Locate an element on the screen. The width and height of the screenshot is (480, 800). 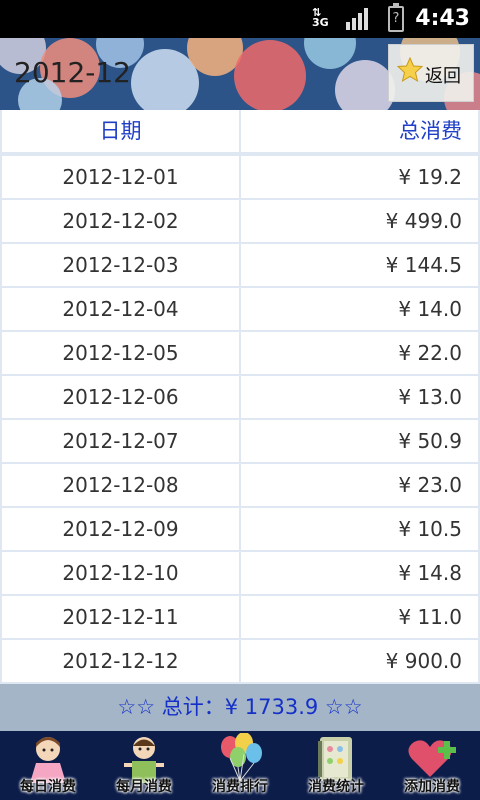
tab-monthly-expense: 每月消费 is located at coordinates (144, 765).